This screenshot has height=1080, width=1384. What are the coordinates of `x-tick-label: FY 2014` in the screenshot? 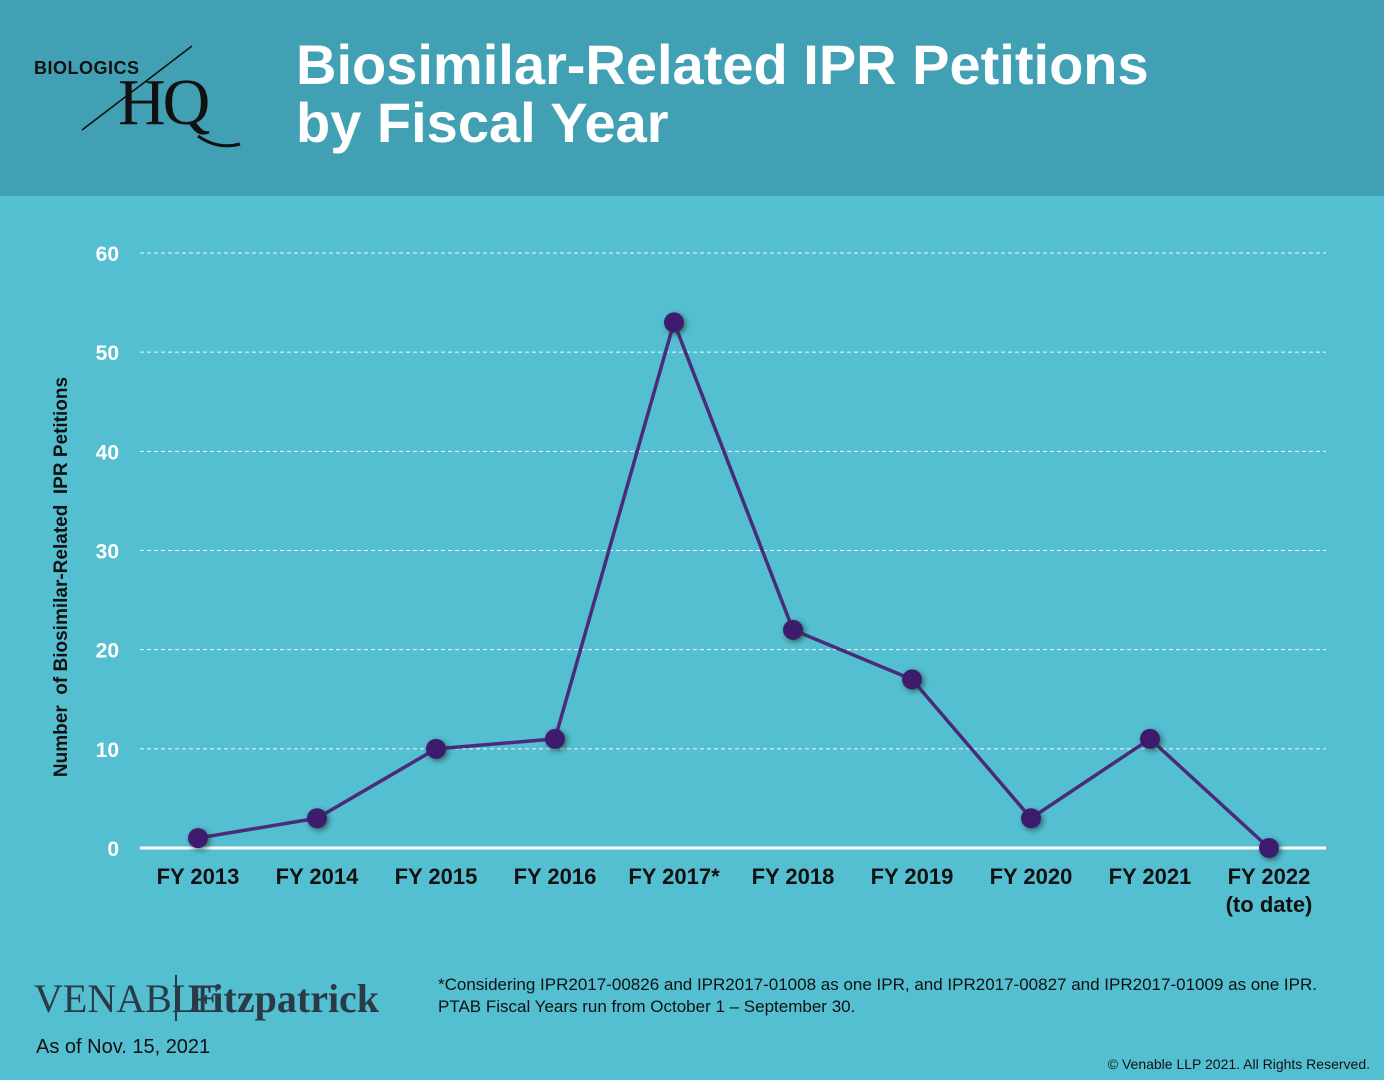 It's located at (318, 876).